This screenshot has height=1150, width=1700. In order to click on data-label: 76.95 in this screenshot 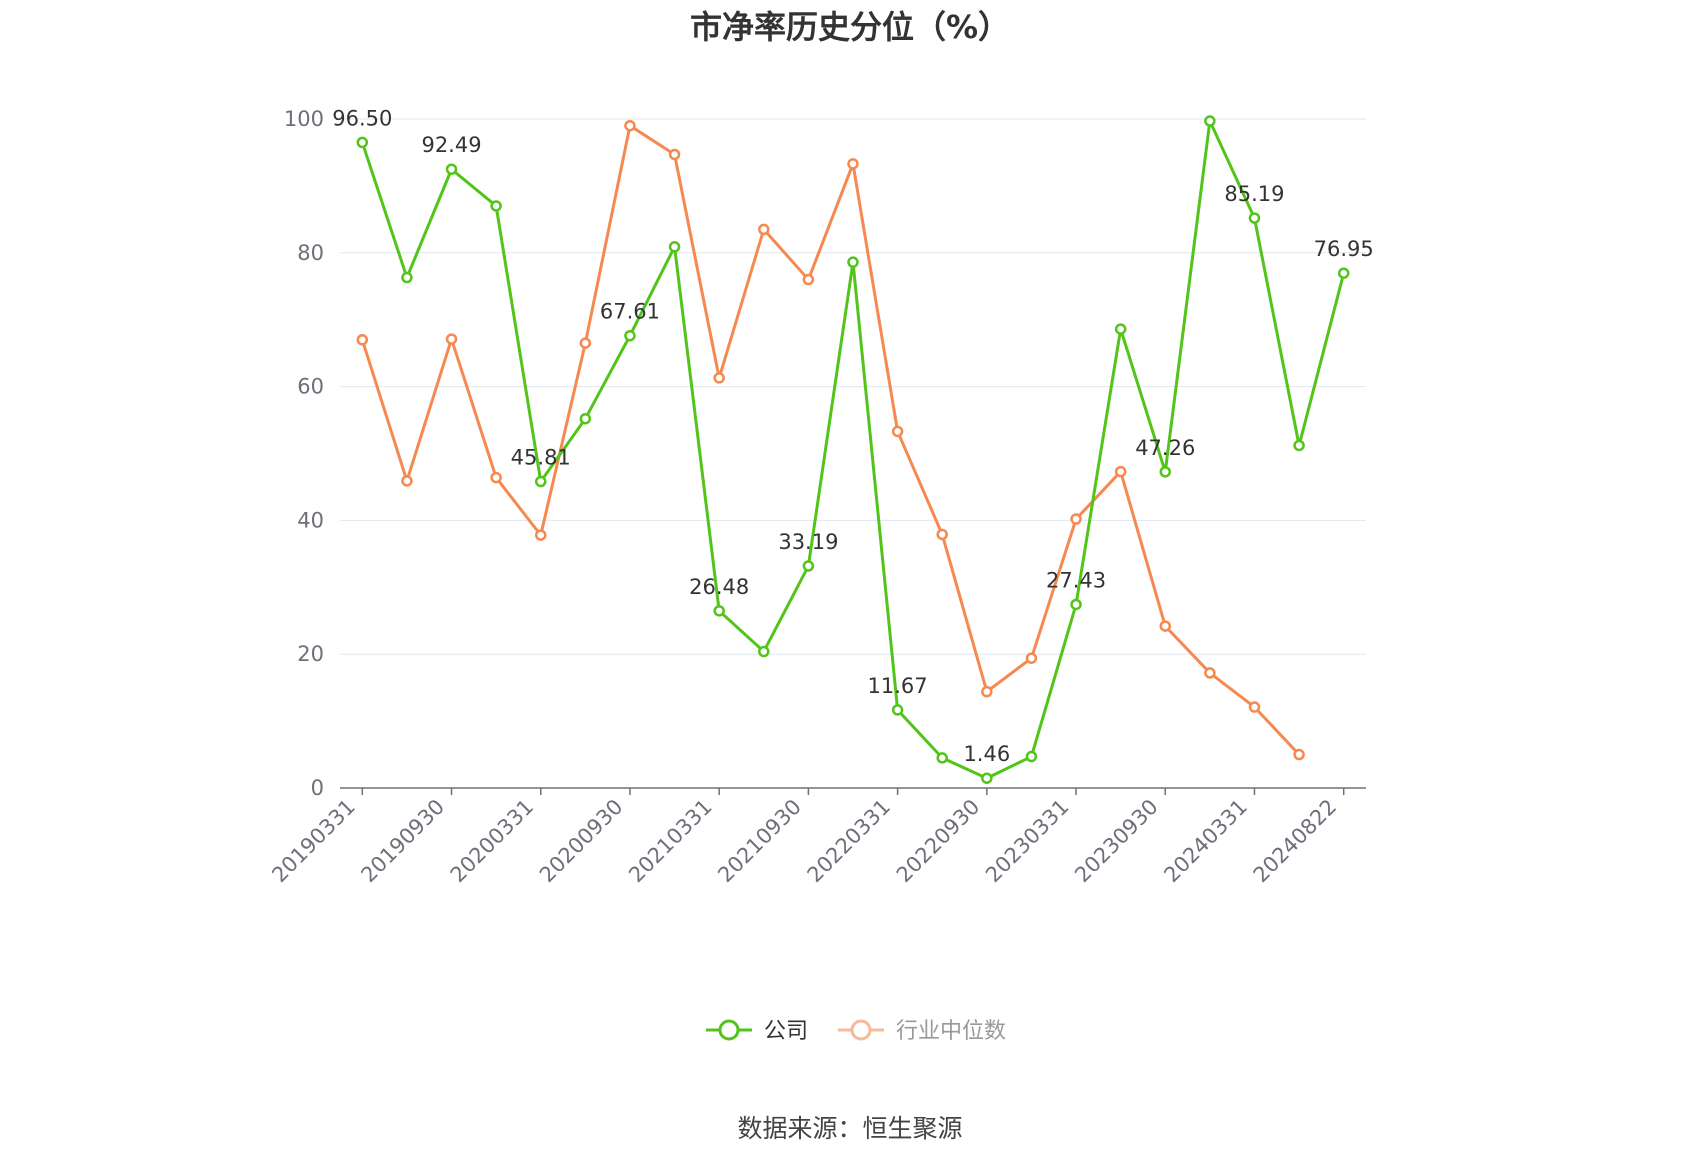, I will do `click(1344, 249)`.